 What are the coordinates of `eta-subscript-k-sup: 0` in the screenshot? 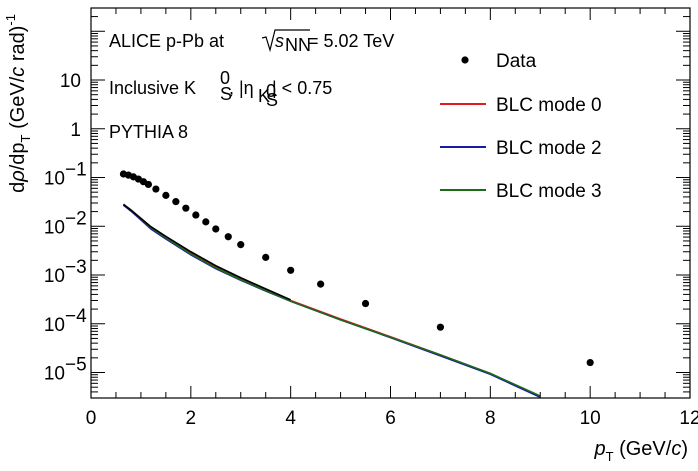 It's located at (271, 91).